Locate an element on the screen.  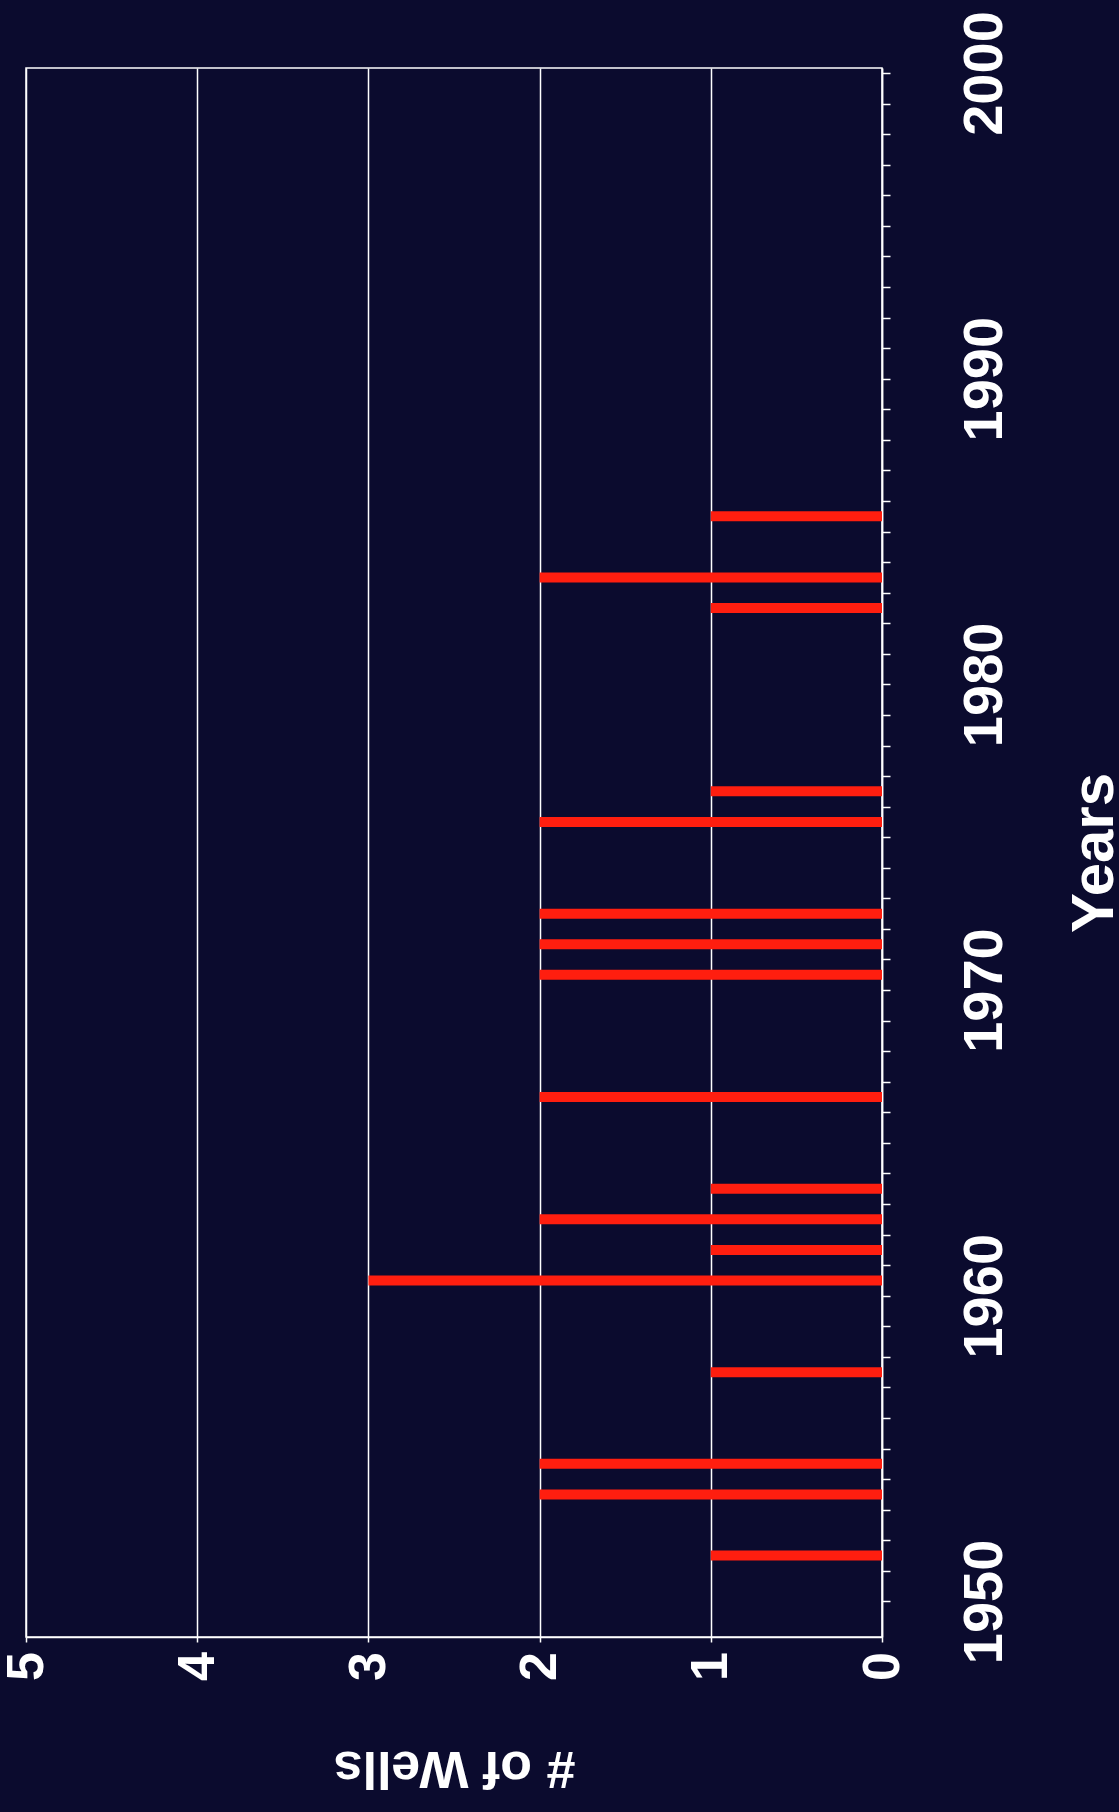
x-tick-label: 1 is located at coordinates (709, 1666).